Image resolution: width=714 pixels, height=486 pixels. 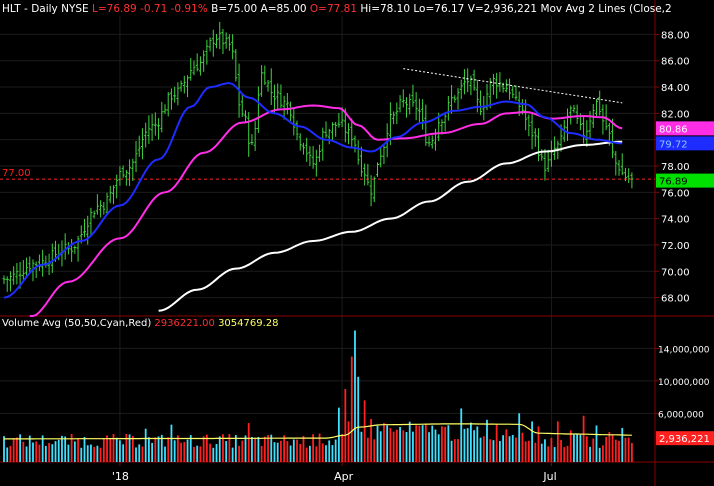 I want to click on study-label: Mov Avg 2 Lines (Close,2, so click(x=605, y=9).